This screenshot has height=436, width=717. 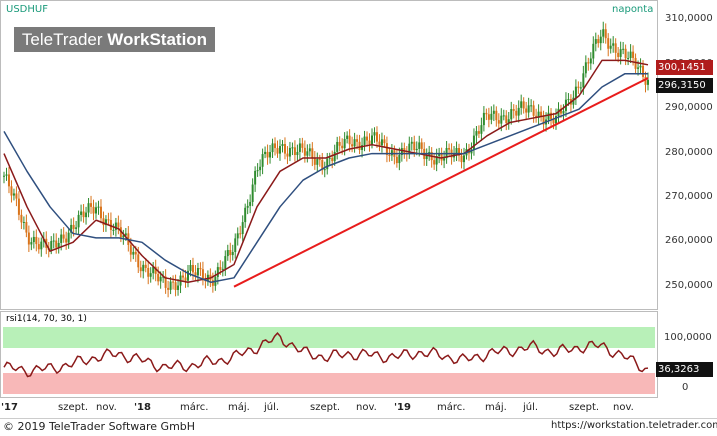 I want to click on rsi-indicator-label: rsi1(14, 70, 30, 1), so click(x=46, y=319).